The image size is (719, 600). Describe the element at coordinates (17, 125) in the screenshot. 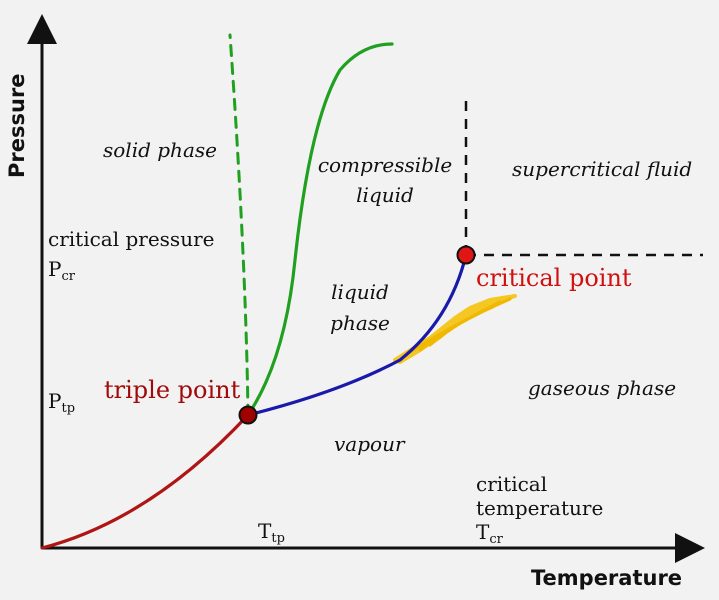

I see `y-axis-label: Pressure` at that location.